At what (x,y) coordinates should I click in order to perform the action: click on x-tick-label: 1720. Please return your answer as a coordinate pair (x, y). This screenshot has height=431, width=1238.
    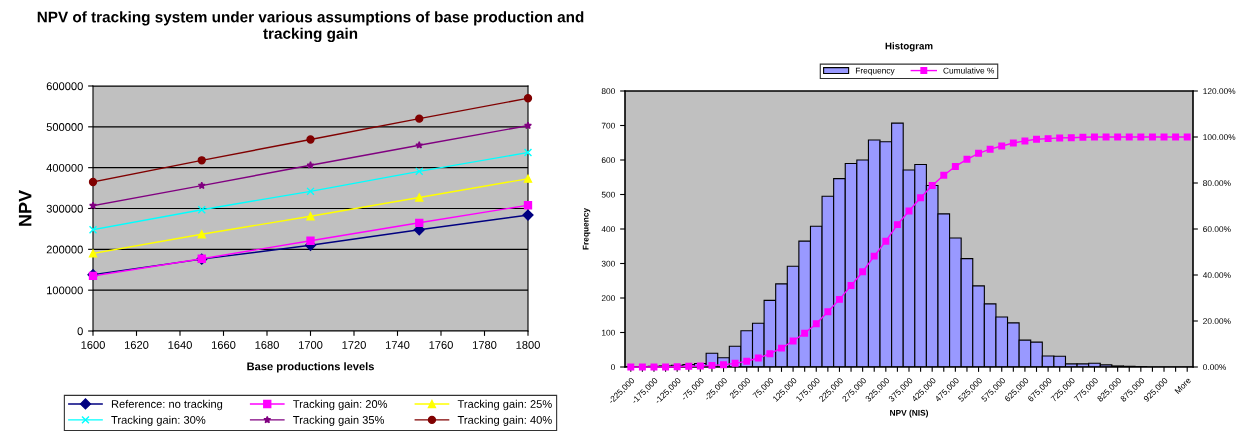
    Looking at the image, I should click on (354, 345).